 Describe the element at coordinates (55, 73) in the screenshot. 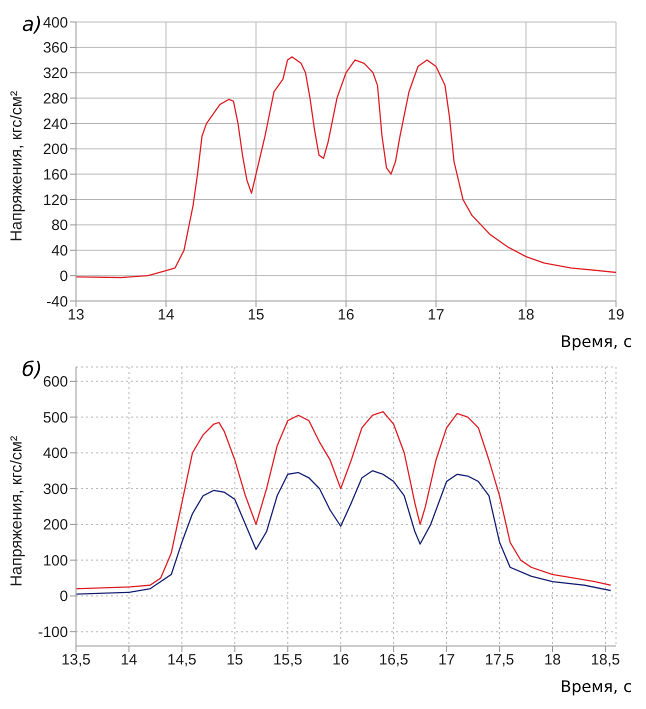

I see `y-tick-label: 320` at that location.